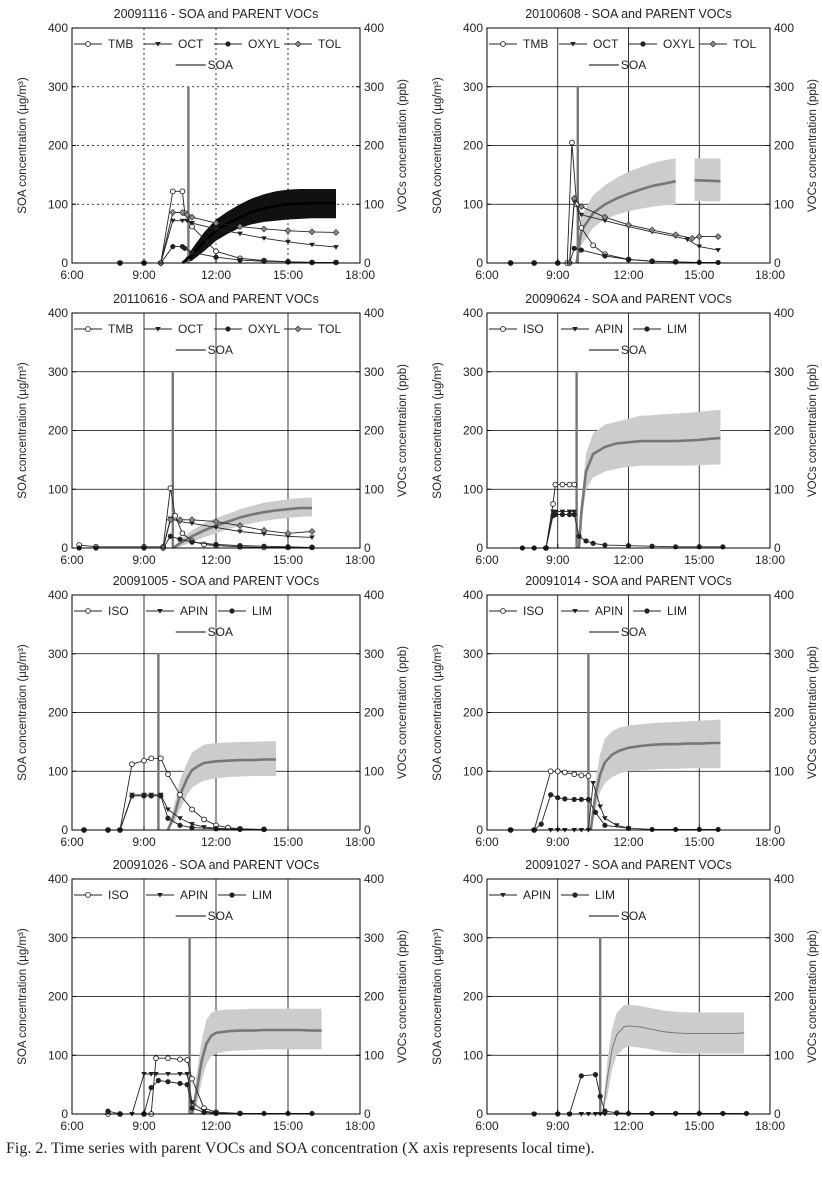  What do you see at coordinates (628, 865) in the screenshot?
I see `chart-title: 20091027 - SOA and PARENT VOCs` at bounding box center [628, 865].